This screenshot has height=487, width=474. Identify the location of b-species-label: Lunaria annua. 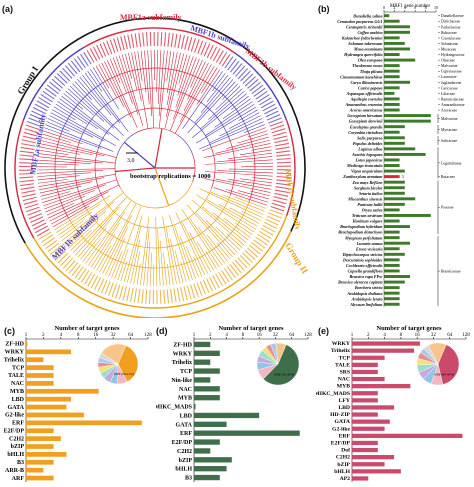
(369, 243).